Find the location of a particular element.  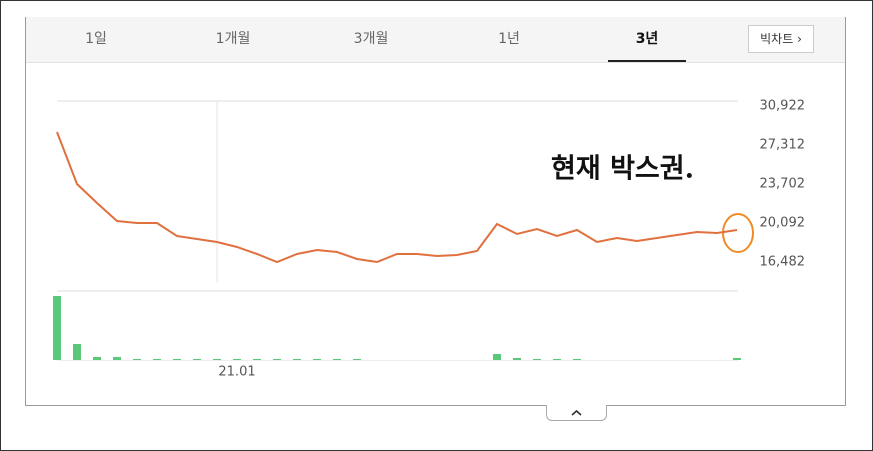

tab: 3개월 is located at coordinates (371, 39).